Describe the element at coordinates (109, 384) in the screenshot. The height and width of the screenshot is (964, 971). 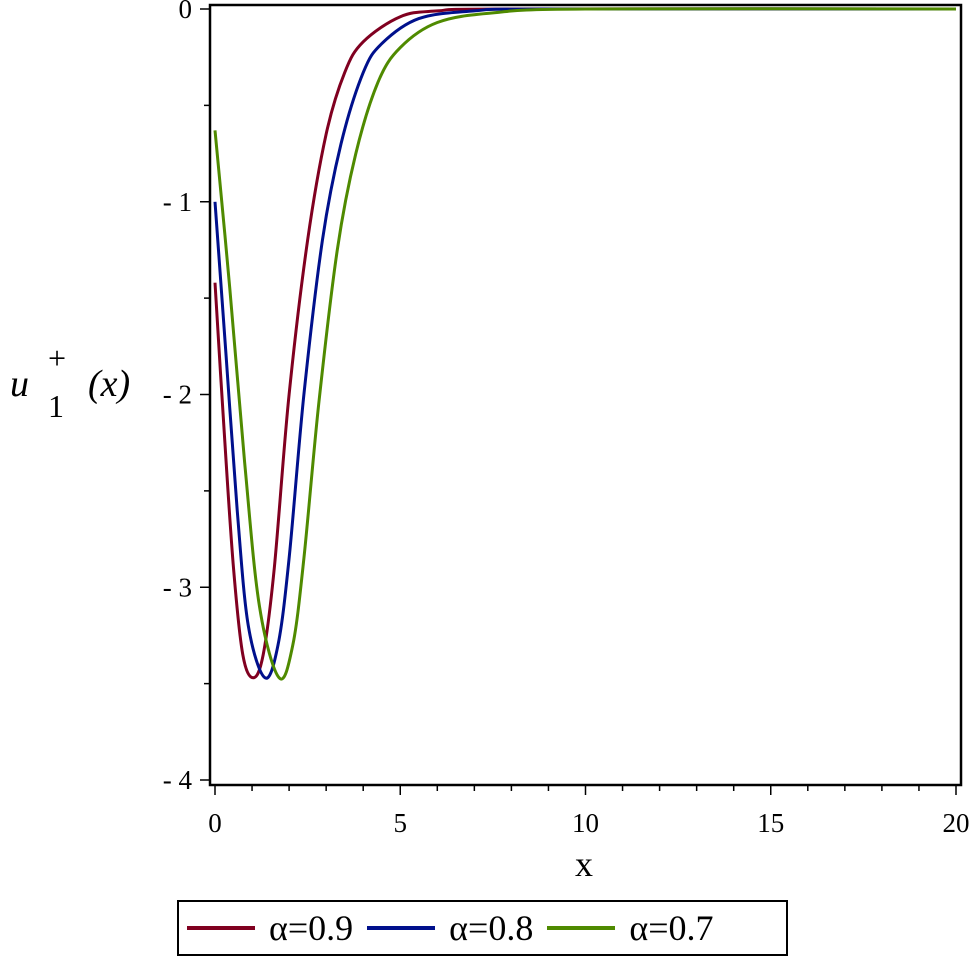
I see `y-title-argument: (x)` at that location.